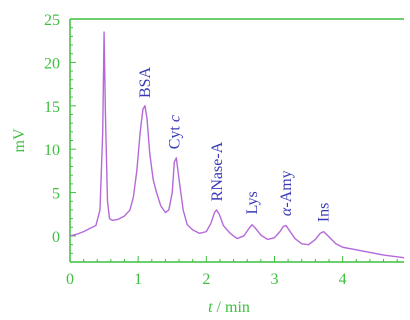  What do you see at coordinates (56, 194) in the screenshot?
I see `y-tick-label: 5` at bounding box center [56, 194].